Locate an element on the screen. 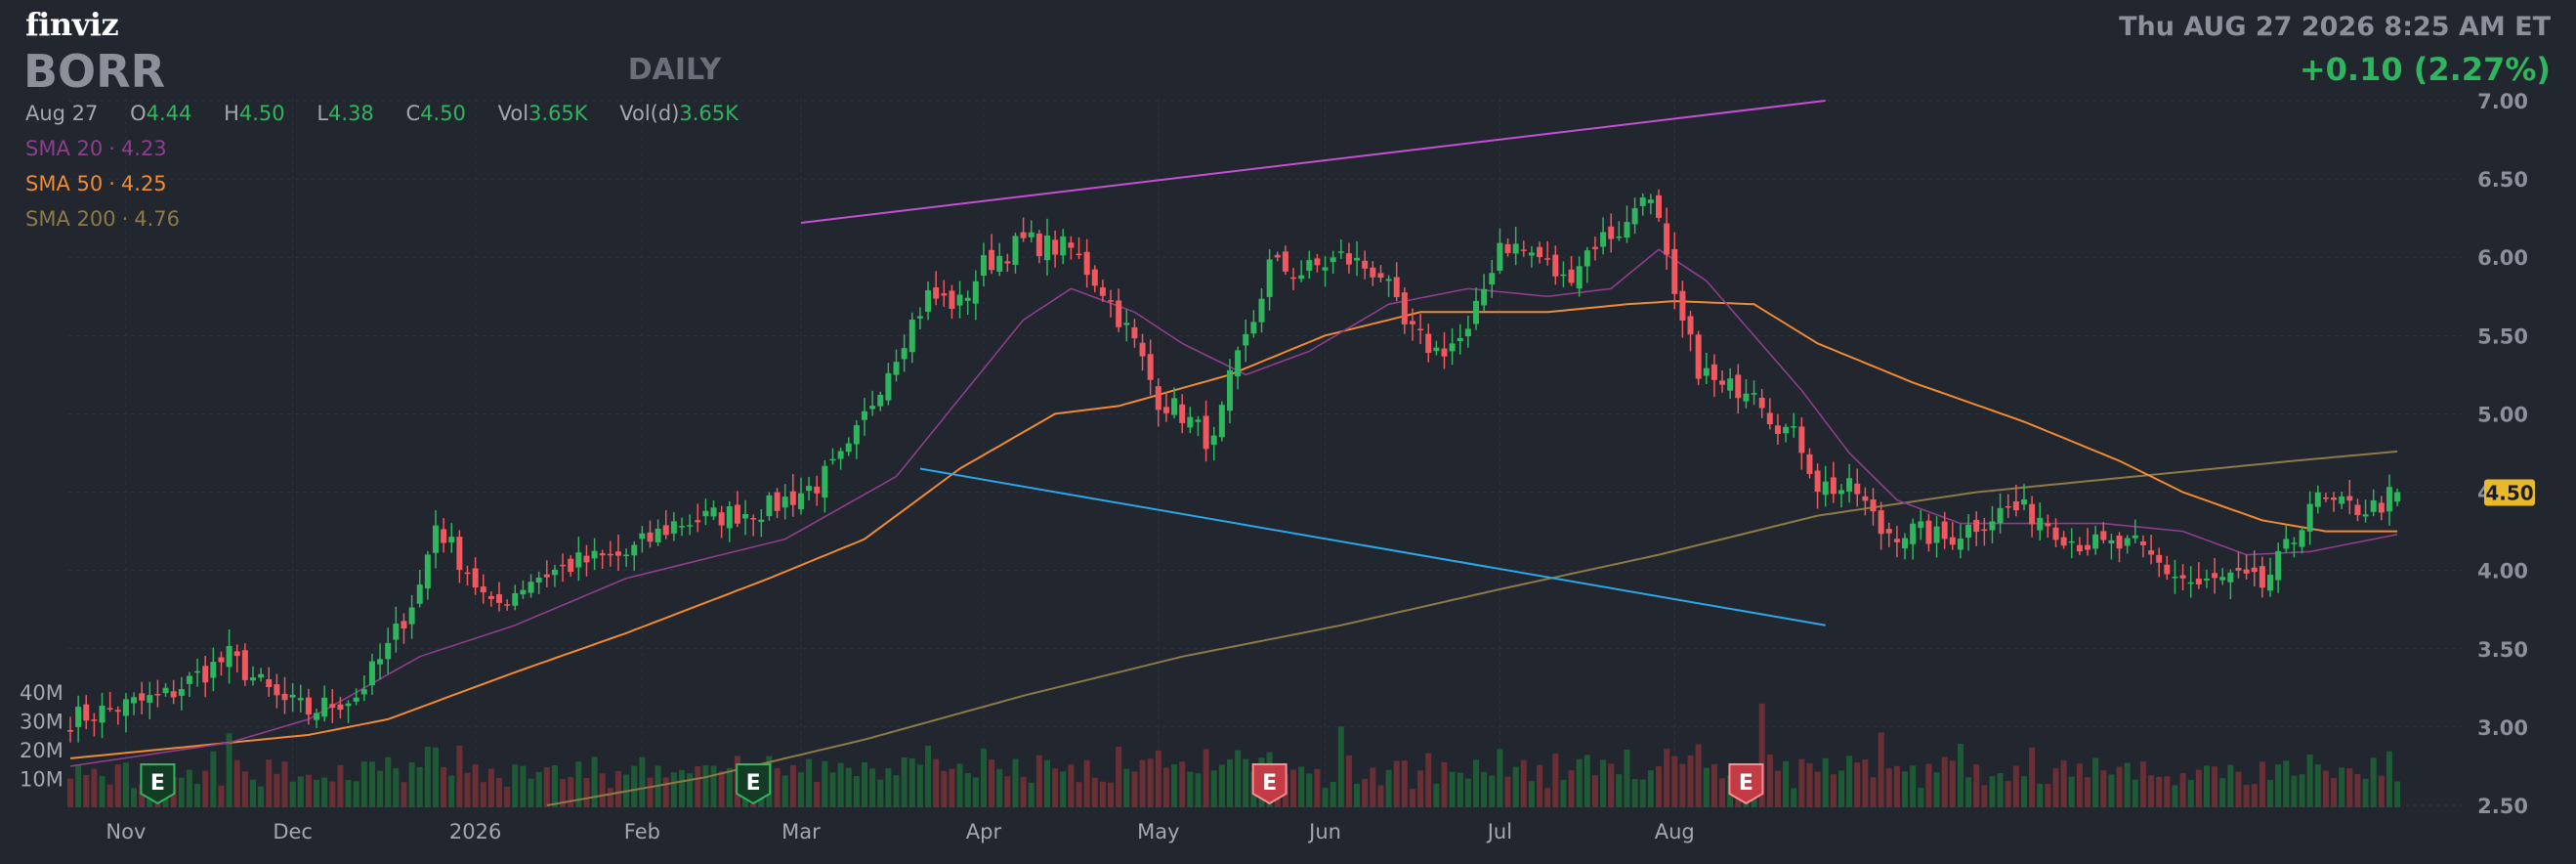 The image size is (2576, 864). sma50-legend: SMA 50 · 4.25 is located at coordinates (96, 183).